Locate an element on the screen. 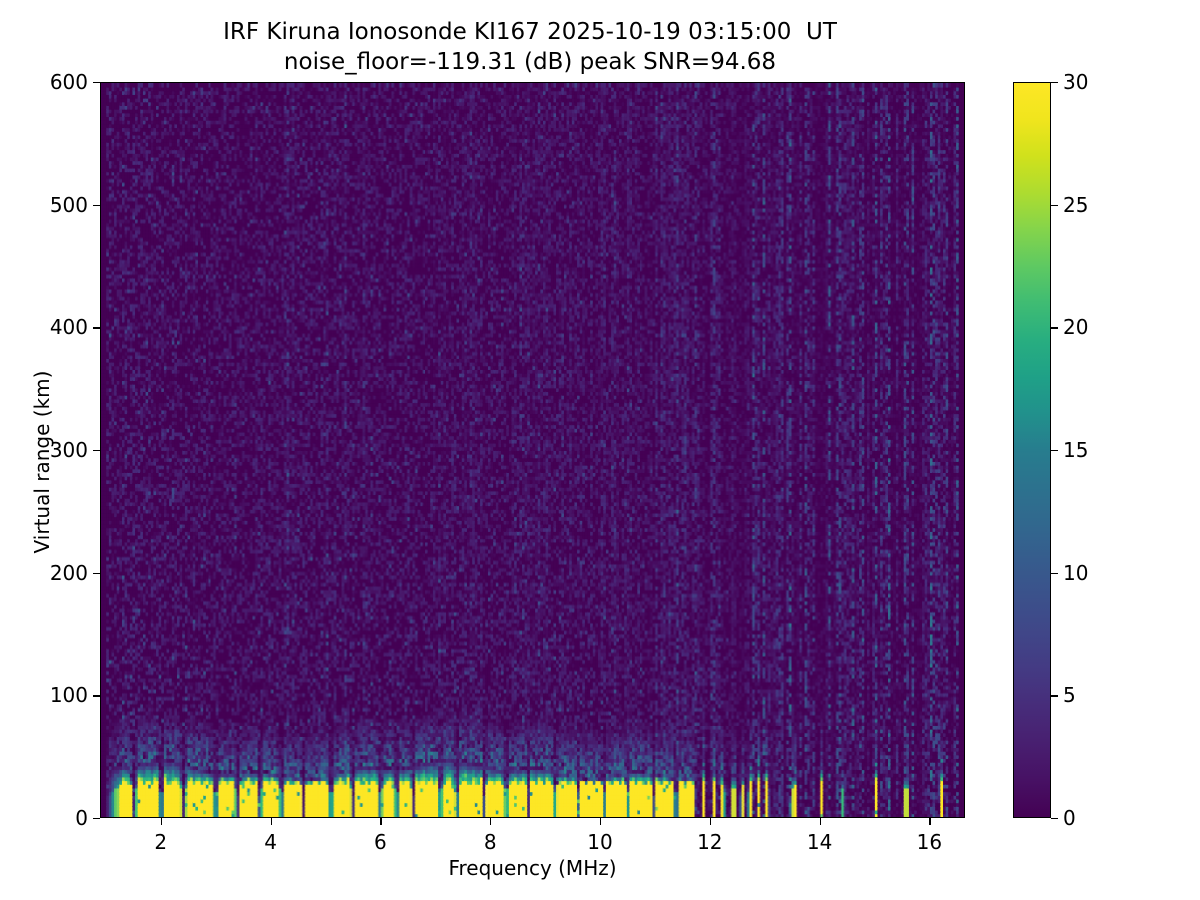 The width and height of the screenshot is (1200, 900). cbtick-label-0: 0 is located at coordinates (1069, 818).